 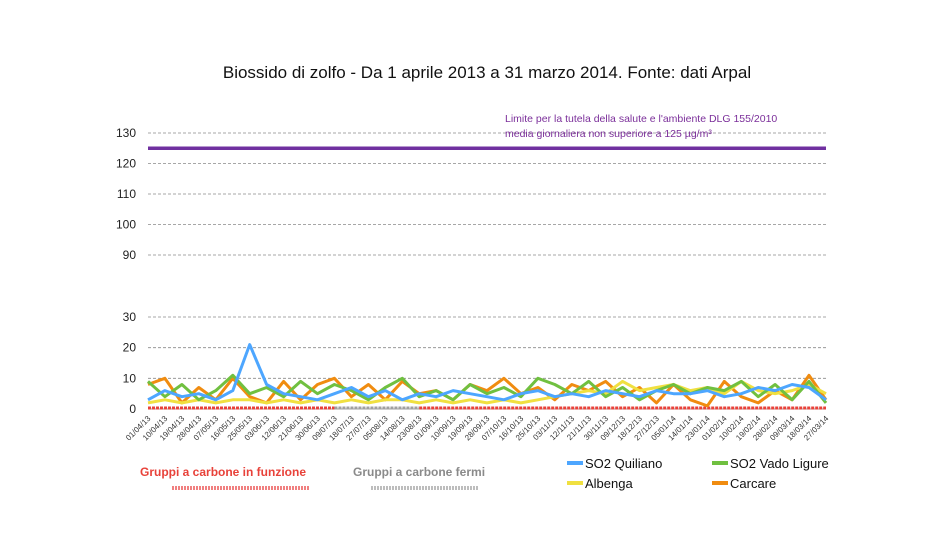 What do you see at coordinates (130, 363) in the screenshot?
I see `y-ticks-lower: 0 10 20 30` at bounding box center [130, 363].